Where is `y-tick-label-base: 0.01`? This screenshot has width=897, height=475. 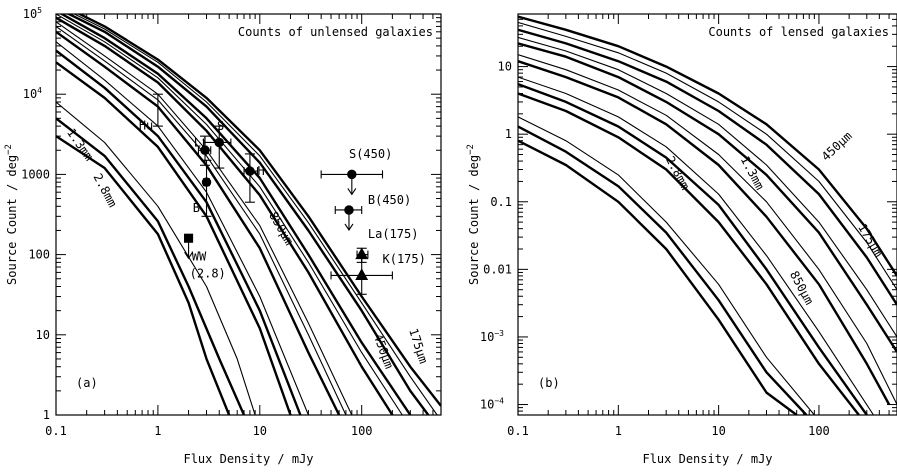 y-tick-label-base: 0.01 is located at coordinates (497, 269).